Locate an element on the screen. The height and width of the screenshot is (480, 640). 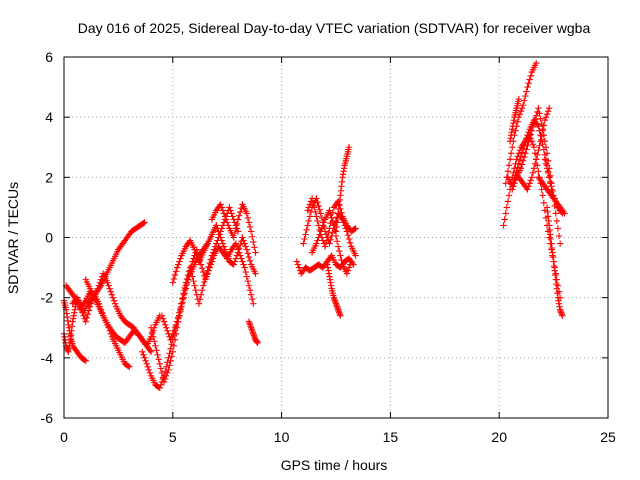
x-tick-label: 15 is located at coordinates (391, 437).